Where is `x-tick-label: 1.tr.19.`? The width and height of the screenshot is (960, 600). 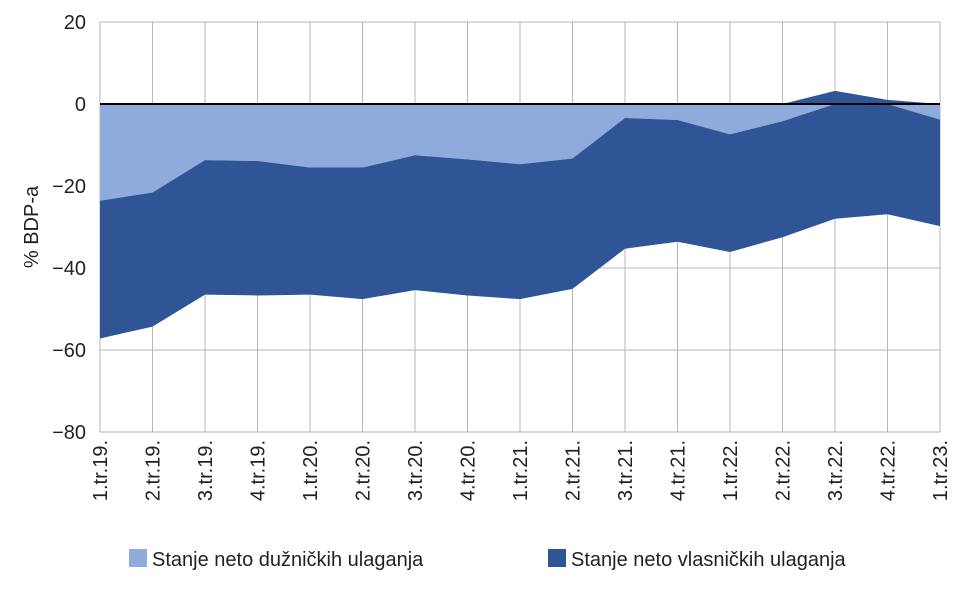 x-tick-label: 1.tr.19. is located at coordinates (101, 470).